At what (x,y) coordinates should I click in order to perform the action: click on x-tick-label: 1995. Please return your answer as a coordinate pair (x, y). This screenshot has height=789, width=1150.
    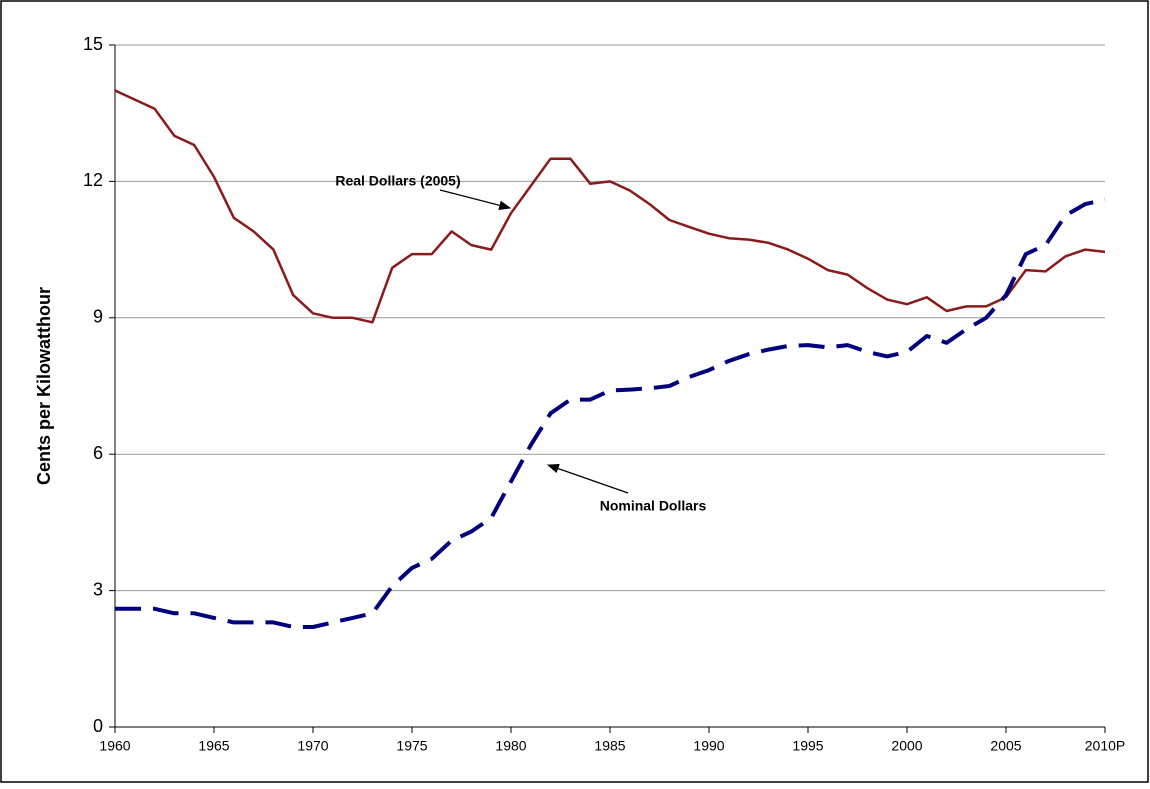
    Looking at the image, I should click on (807, 746).